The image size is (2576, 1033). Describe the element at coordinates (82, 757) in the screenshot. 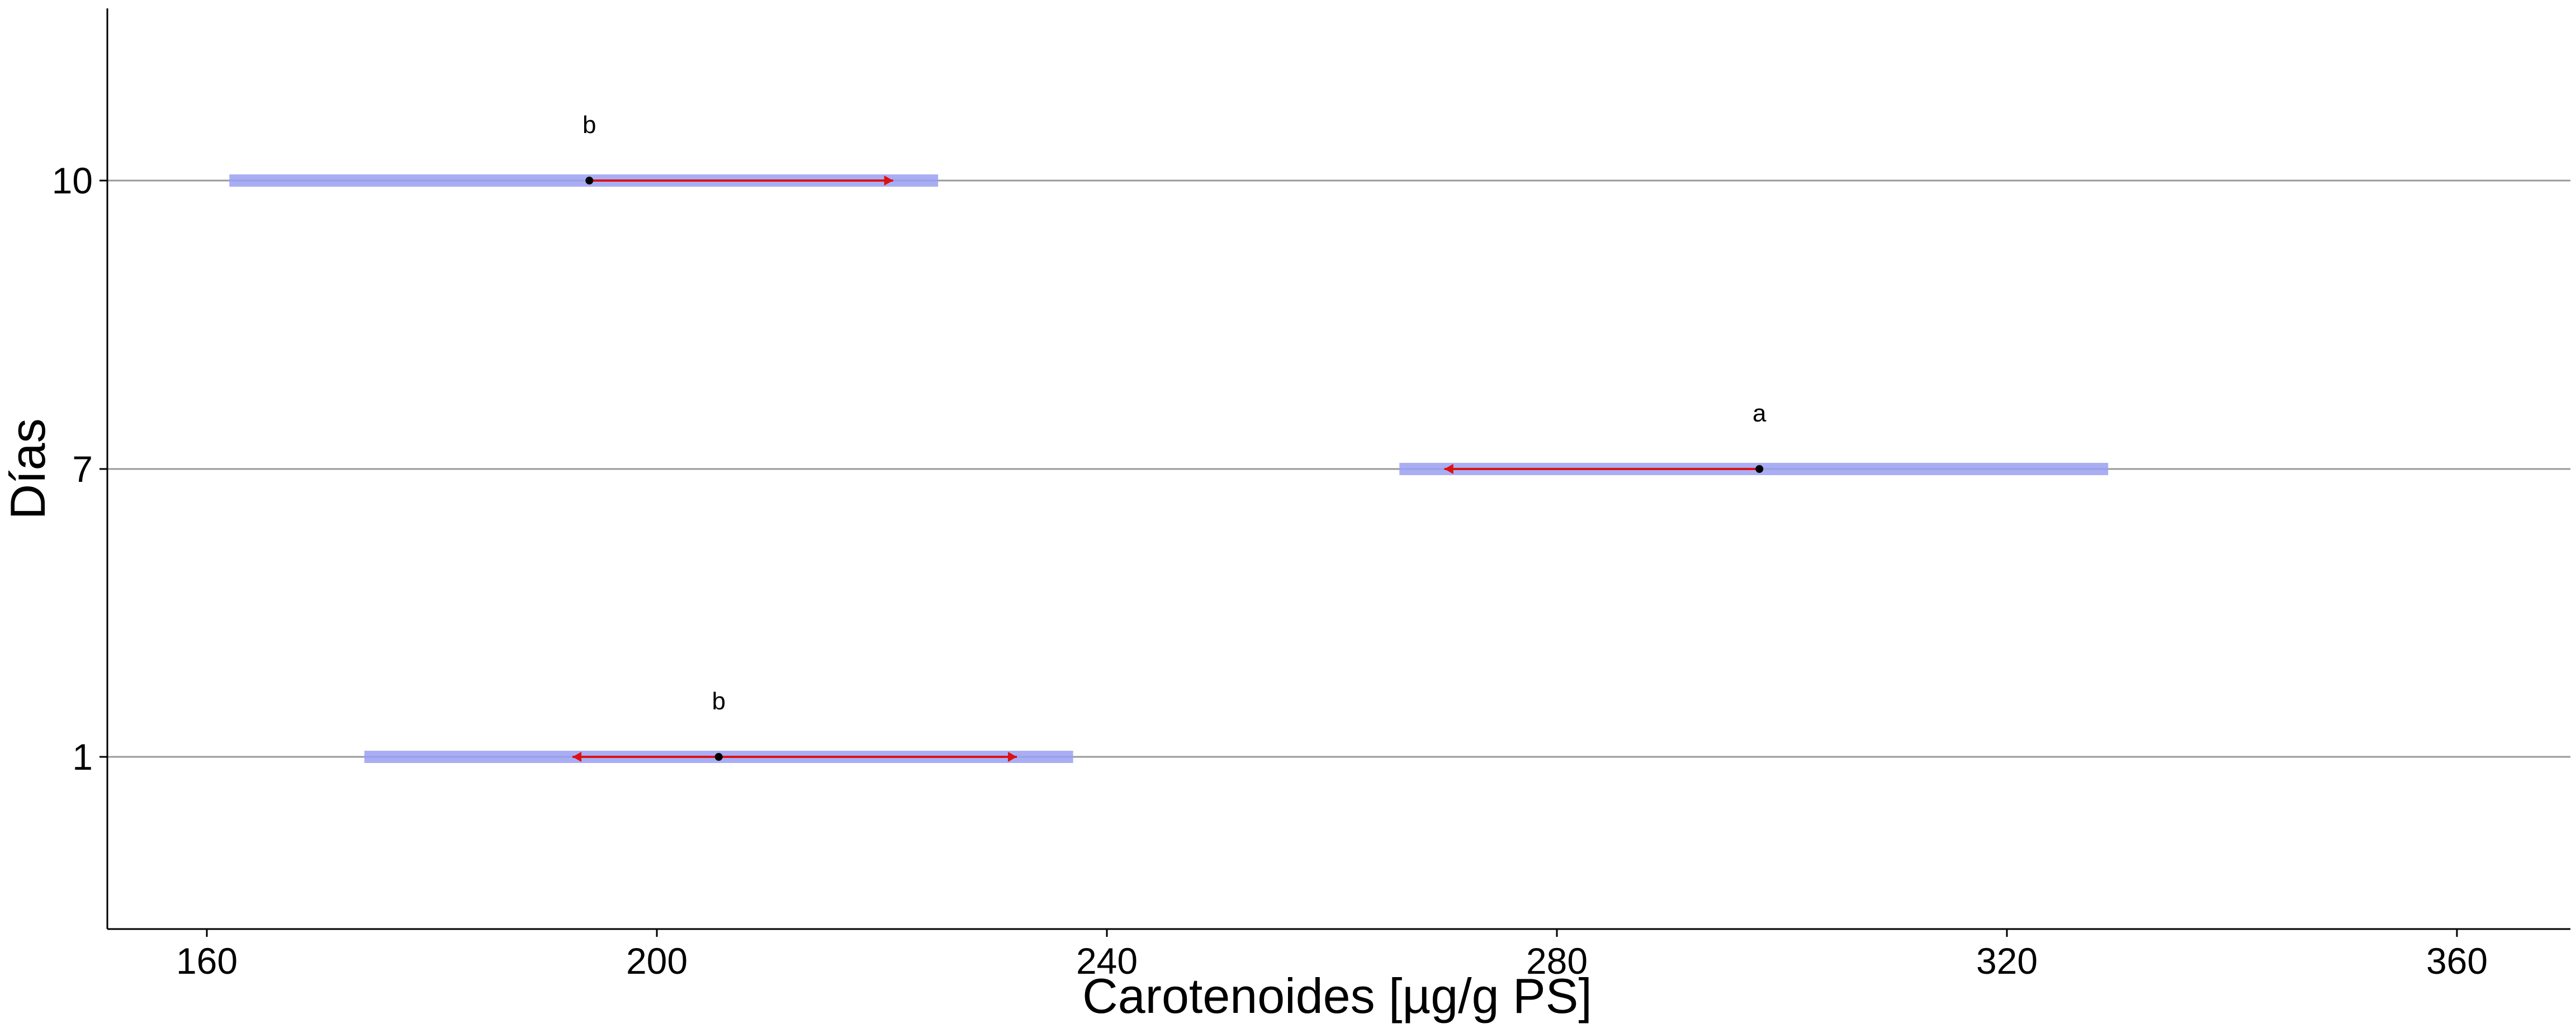

I see `y-tick-label-1: 1` at that location.